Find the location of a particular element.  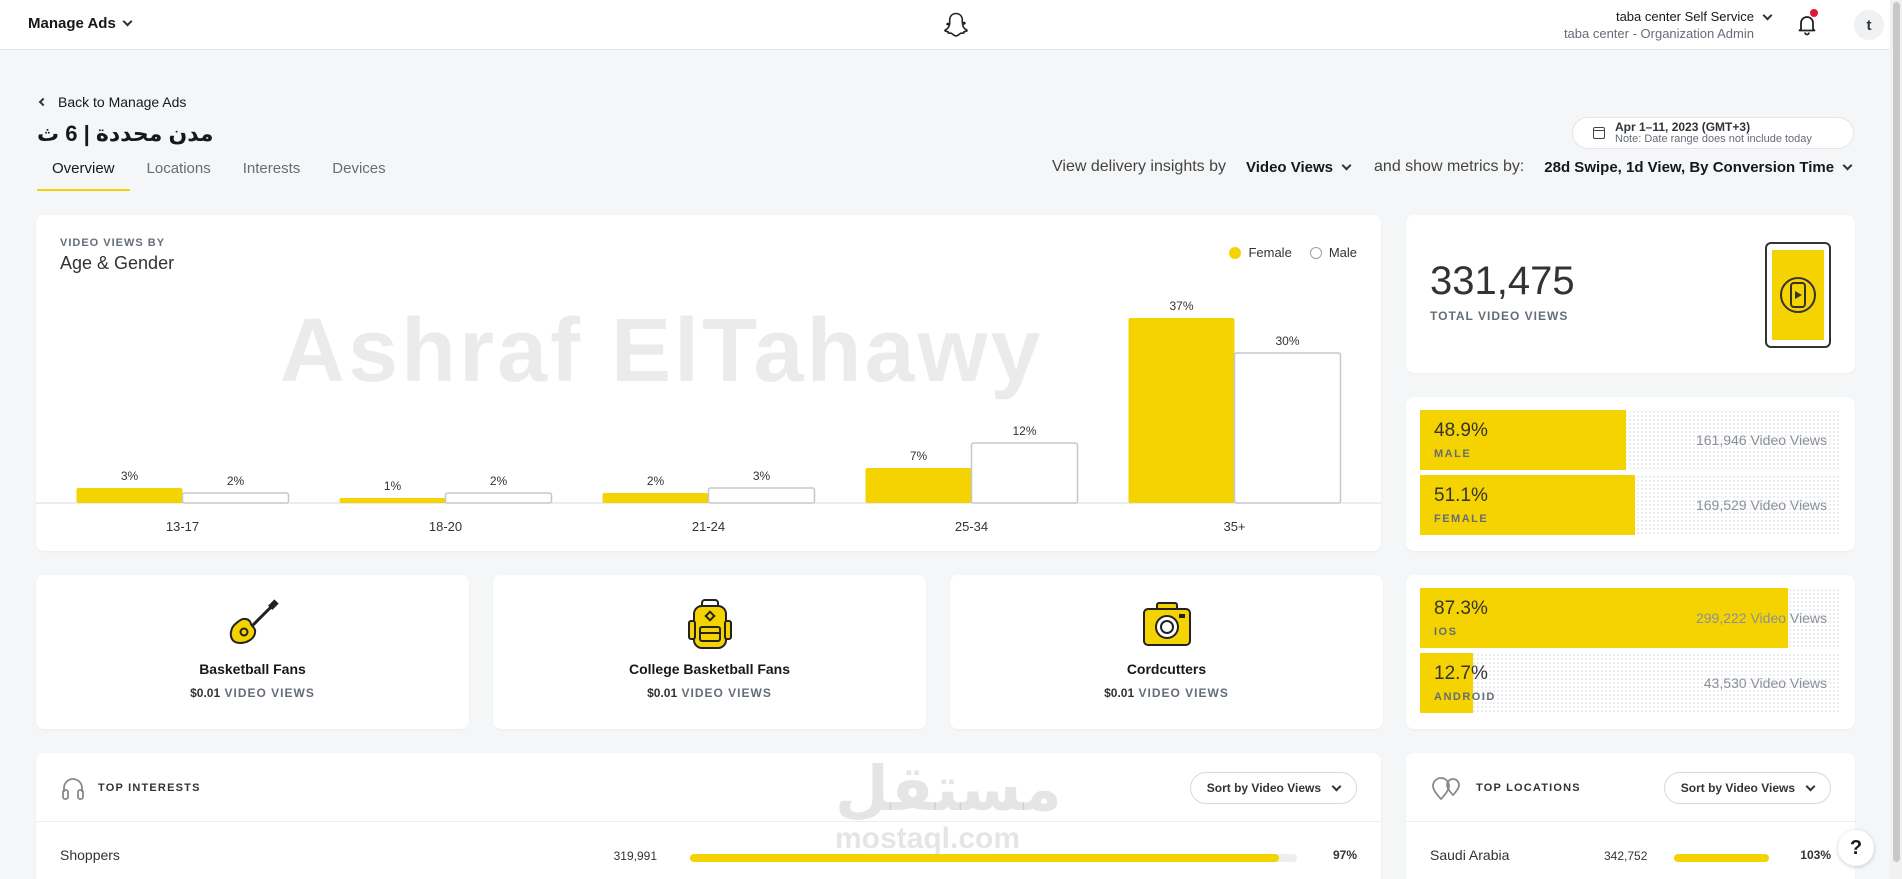

os-android-bar is located at coordinates (1447, 683).